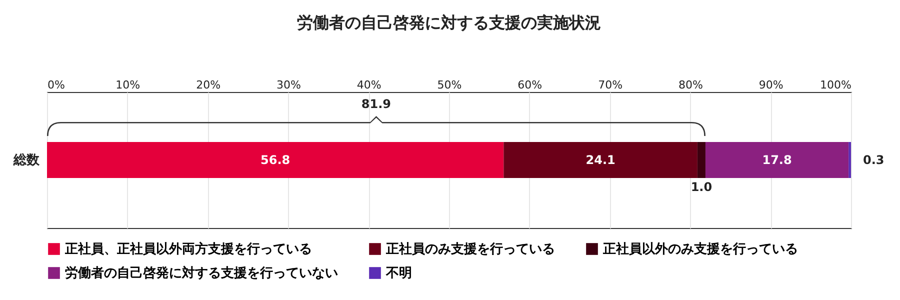 Image resolution: width=900 pixels, height=300 pixels. What do you see at coordinates (610, 85) in the screenshot?
I see `x-tick-label: 70%` at bounding box center [610, 85].